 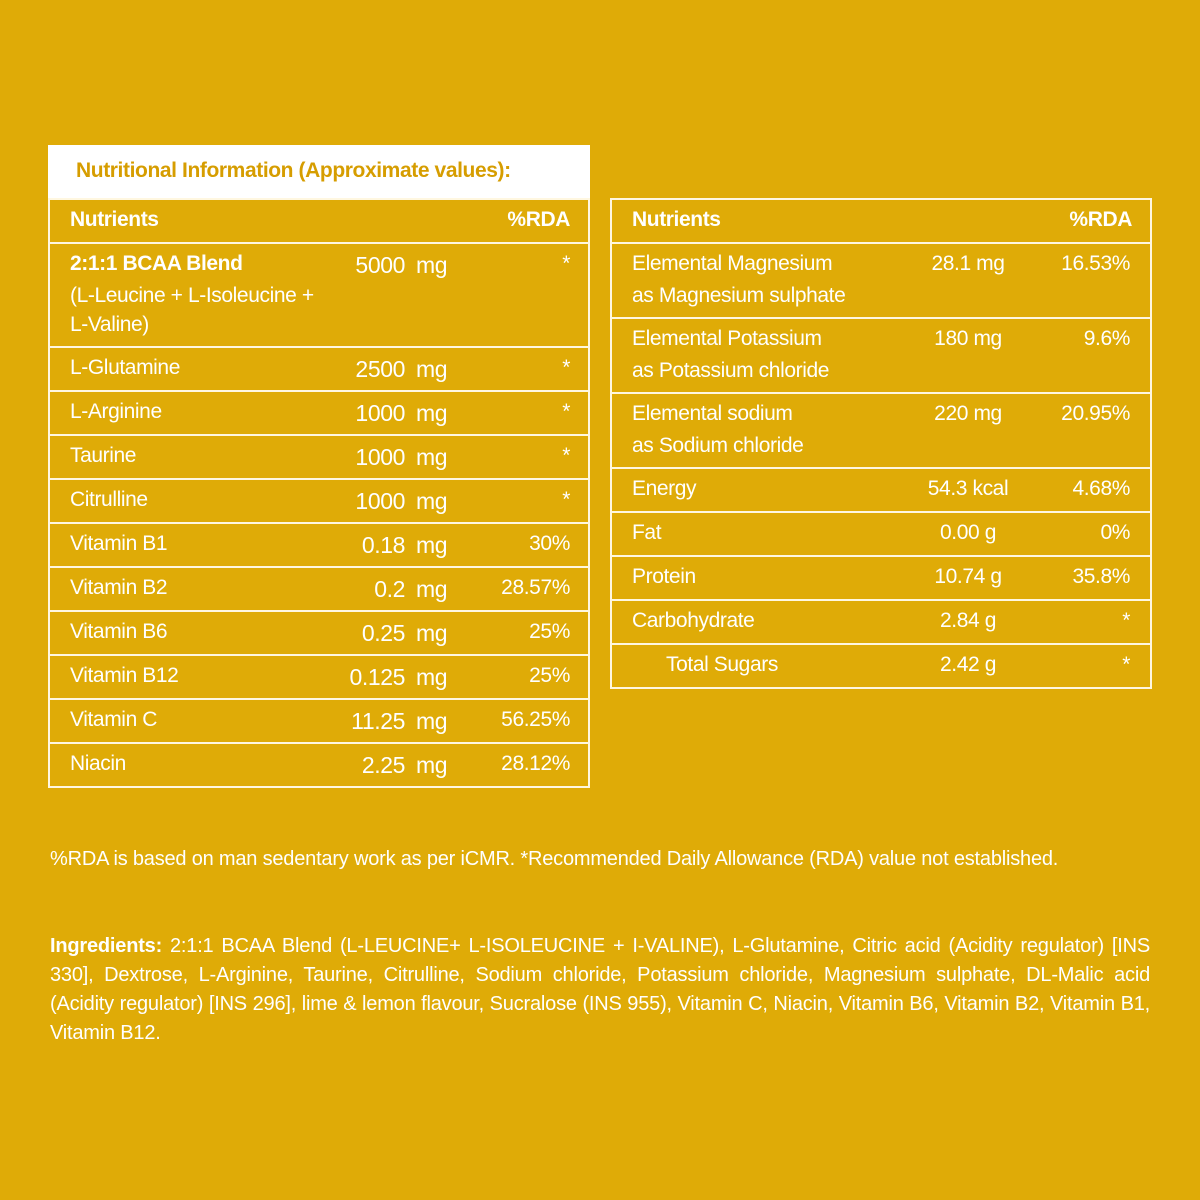 I want to click on amount: 220 mg, so click(x=968, y=413).